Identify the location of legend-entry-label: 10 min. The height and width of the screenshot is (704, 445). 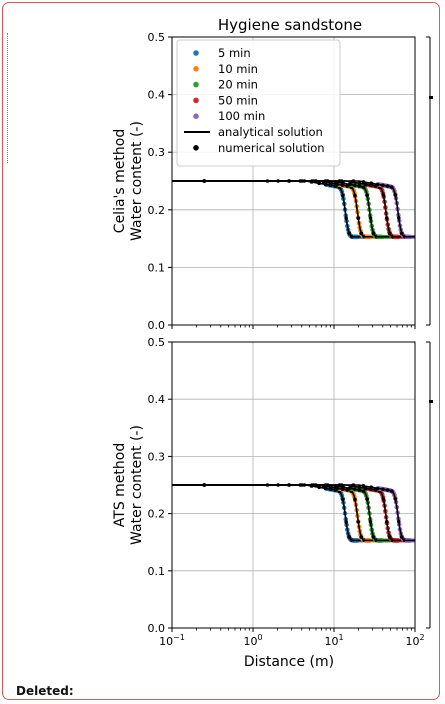
(238, 69).